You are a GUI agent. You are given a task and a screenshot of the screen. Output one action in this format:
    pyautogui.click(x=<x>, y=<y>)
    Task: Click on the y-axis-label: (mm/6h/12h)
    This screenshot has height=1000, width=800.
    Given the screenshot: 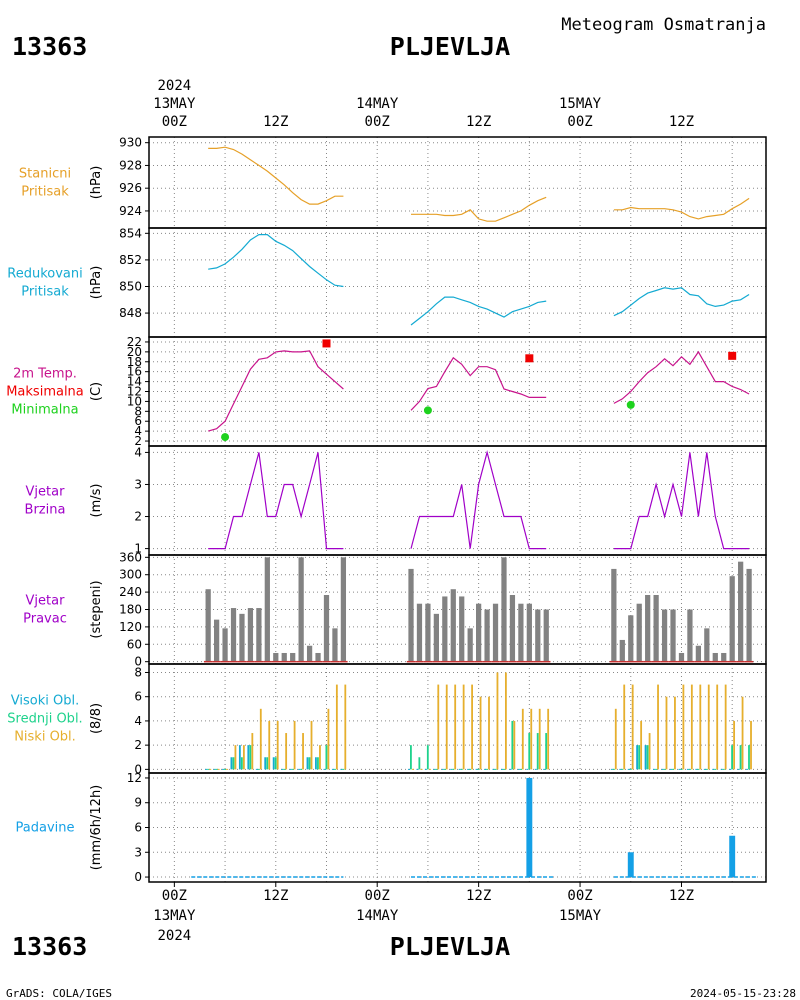 What is the action you would take?
    pyautogui.click(x=96, y=828)
    